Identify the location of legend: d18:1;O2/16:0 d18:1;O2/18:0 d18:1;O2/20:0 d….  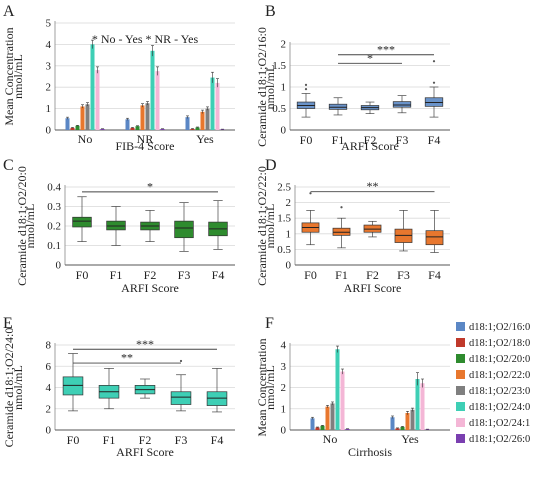
(493, 383).